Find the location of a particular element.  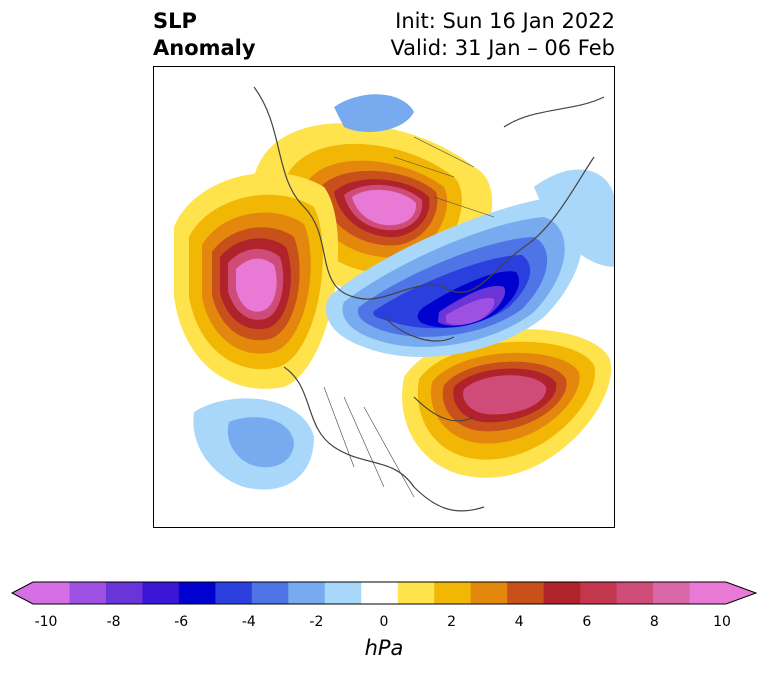

colorbar-tick-label: 0 is located at coordinates (384, 622).